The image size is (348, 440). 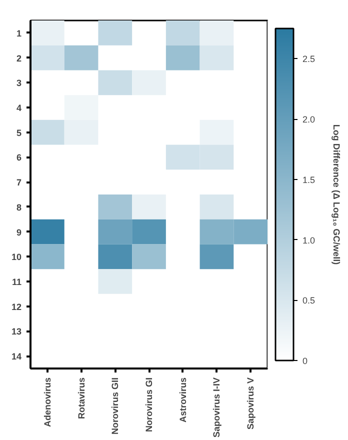 I want to click on y-tick-label: 6, so click(x=19, y=157).